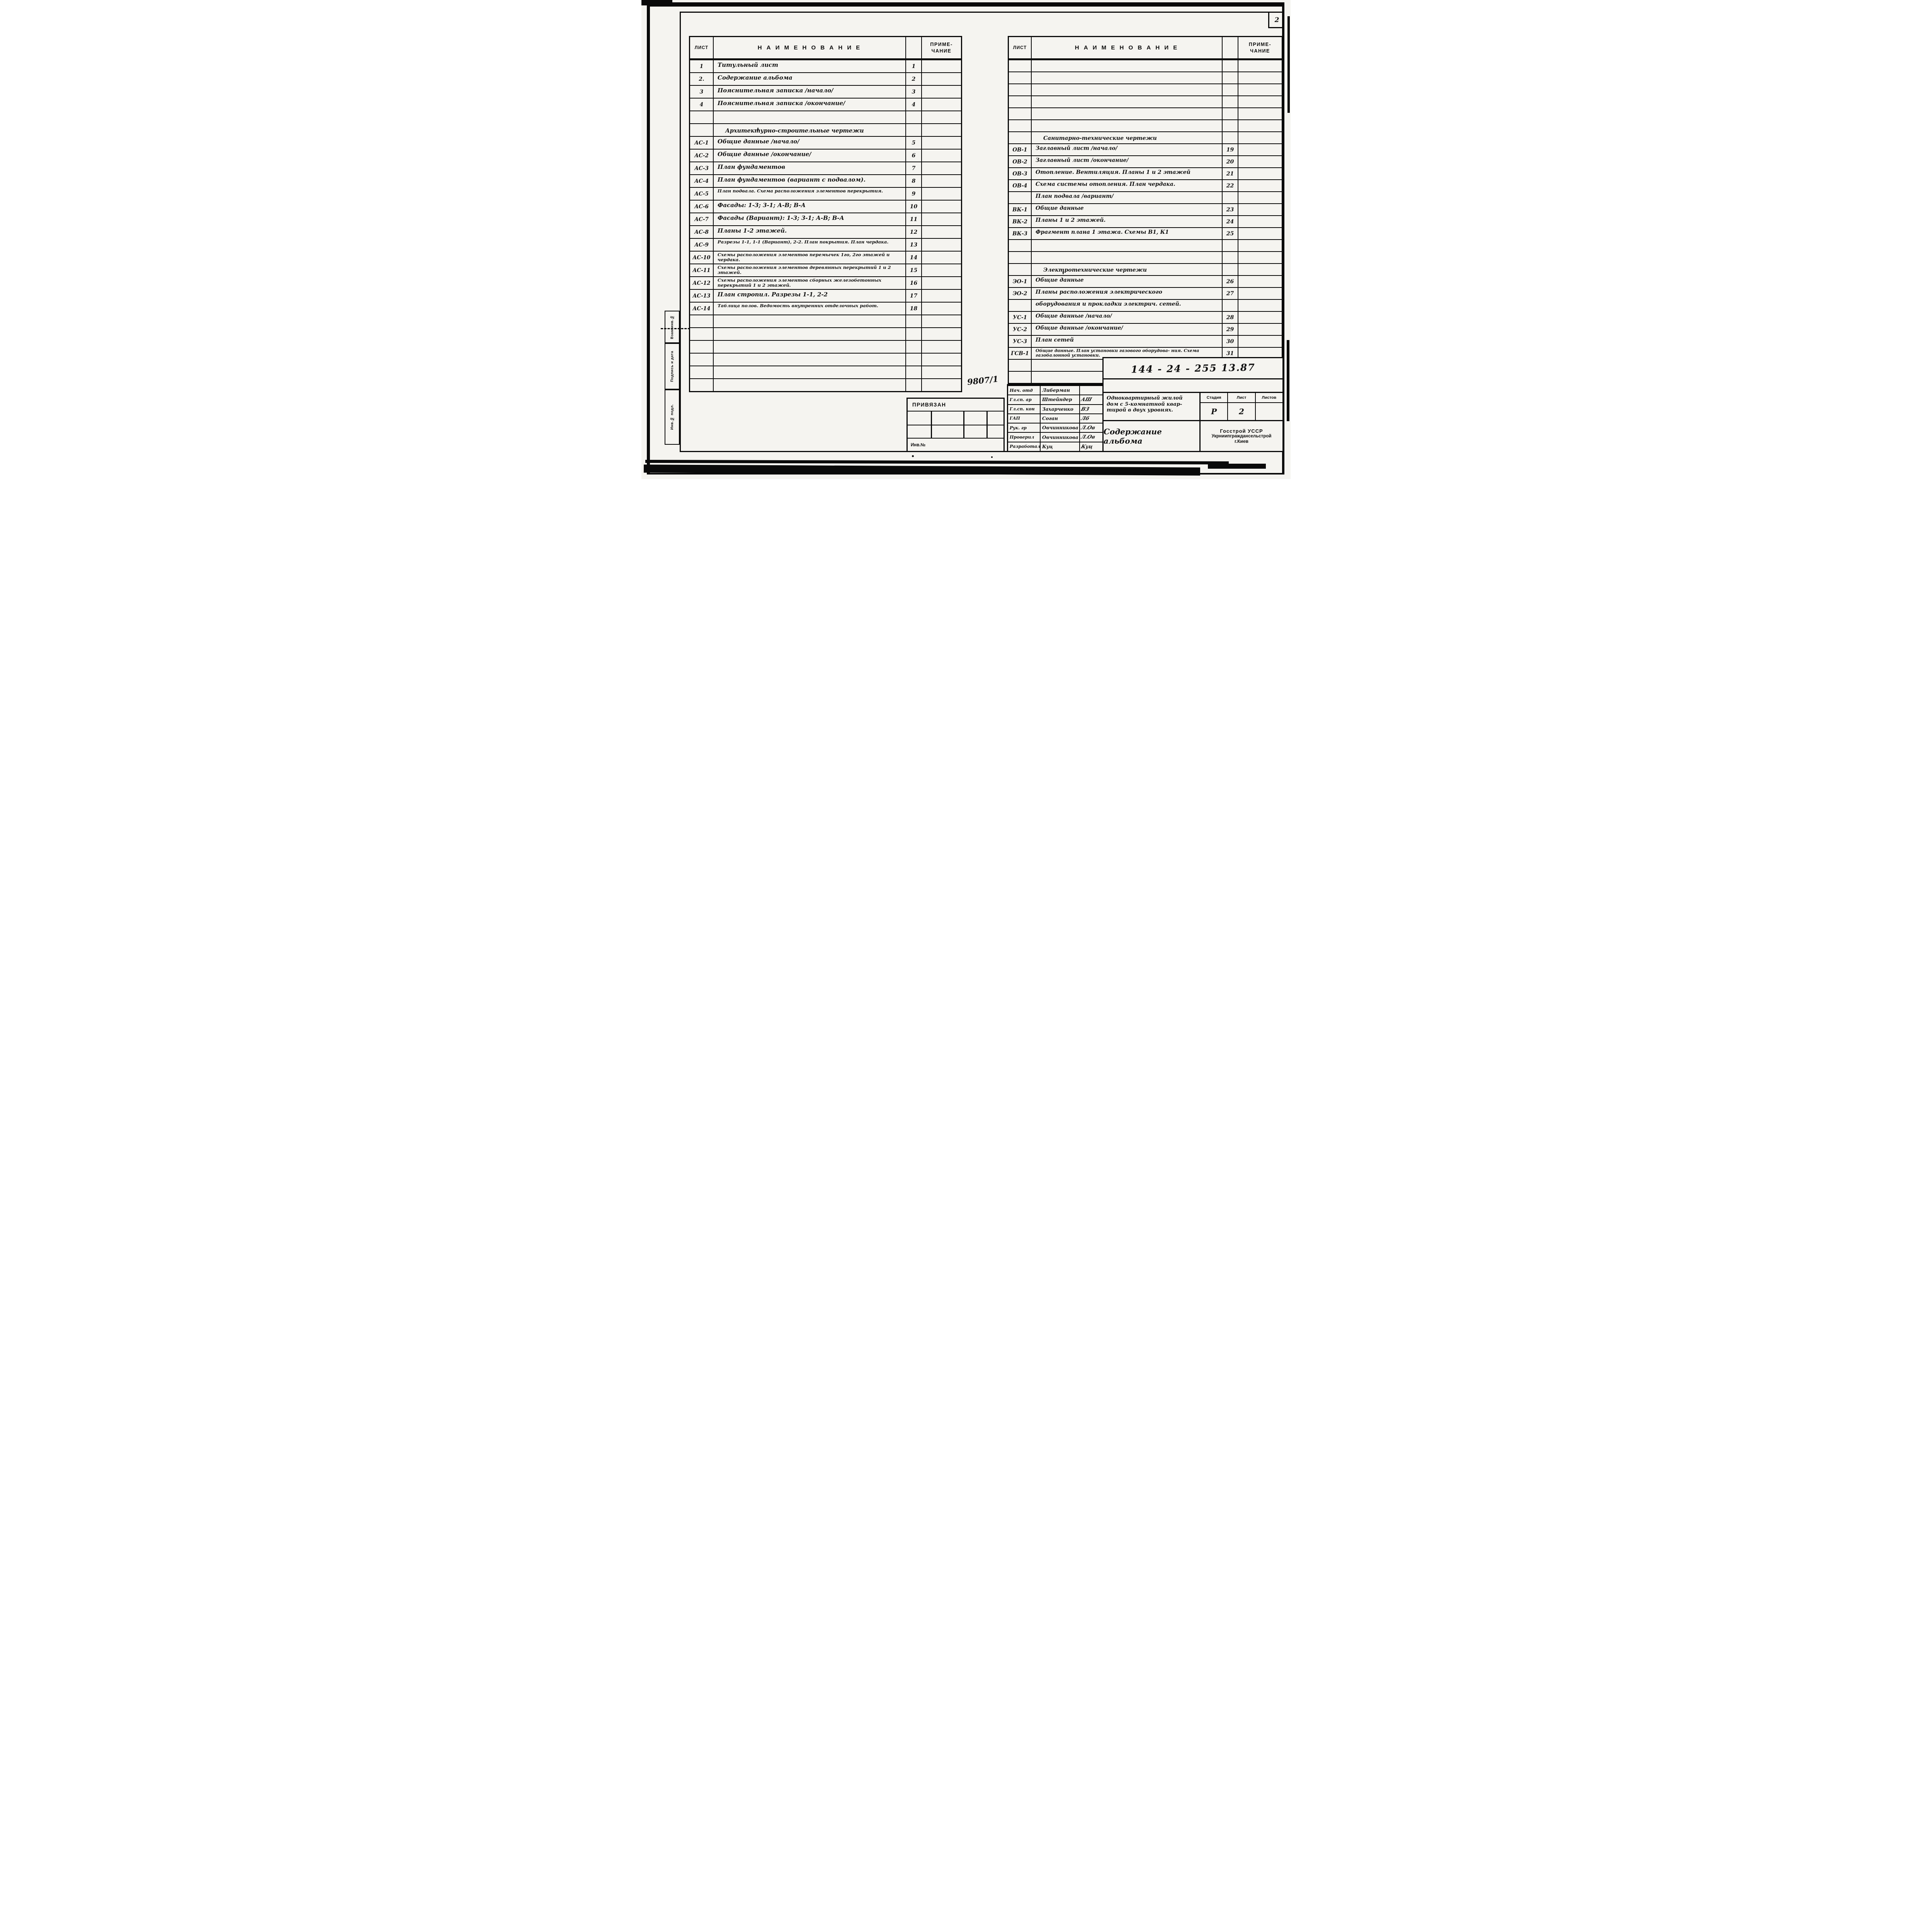 Image resolution: width=1932 pixels, height=1932 pixels. What do you see at coordinates (810, 372) in the screenshot?
I see `sheet-name-cell` at bounding box center [810, 372].